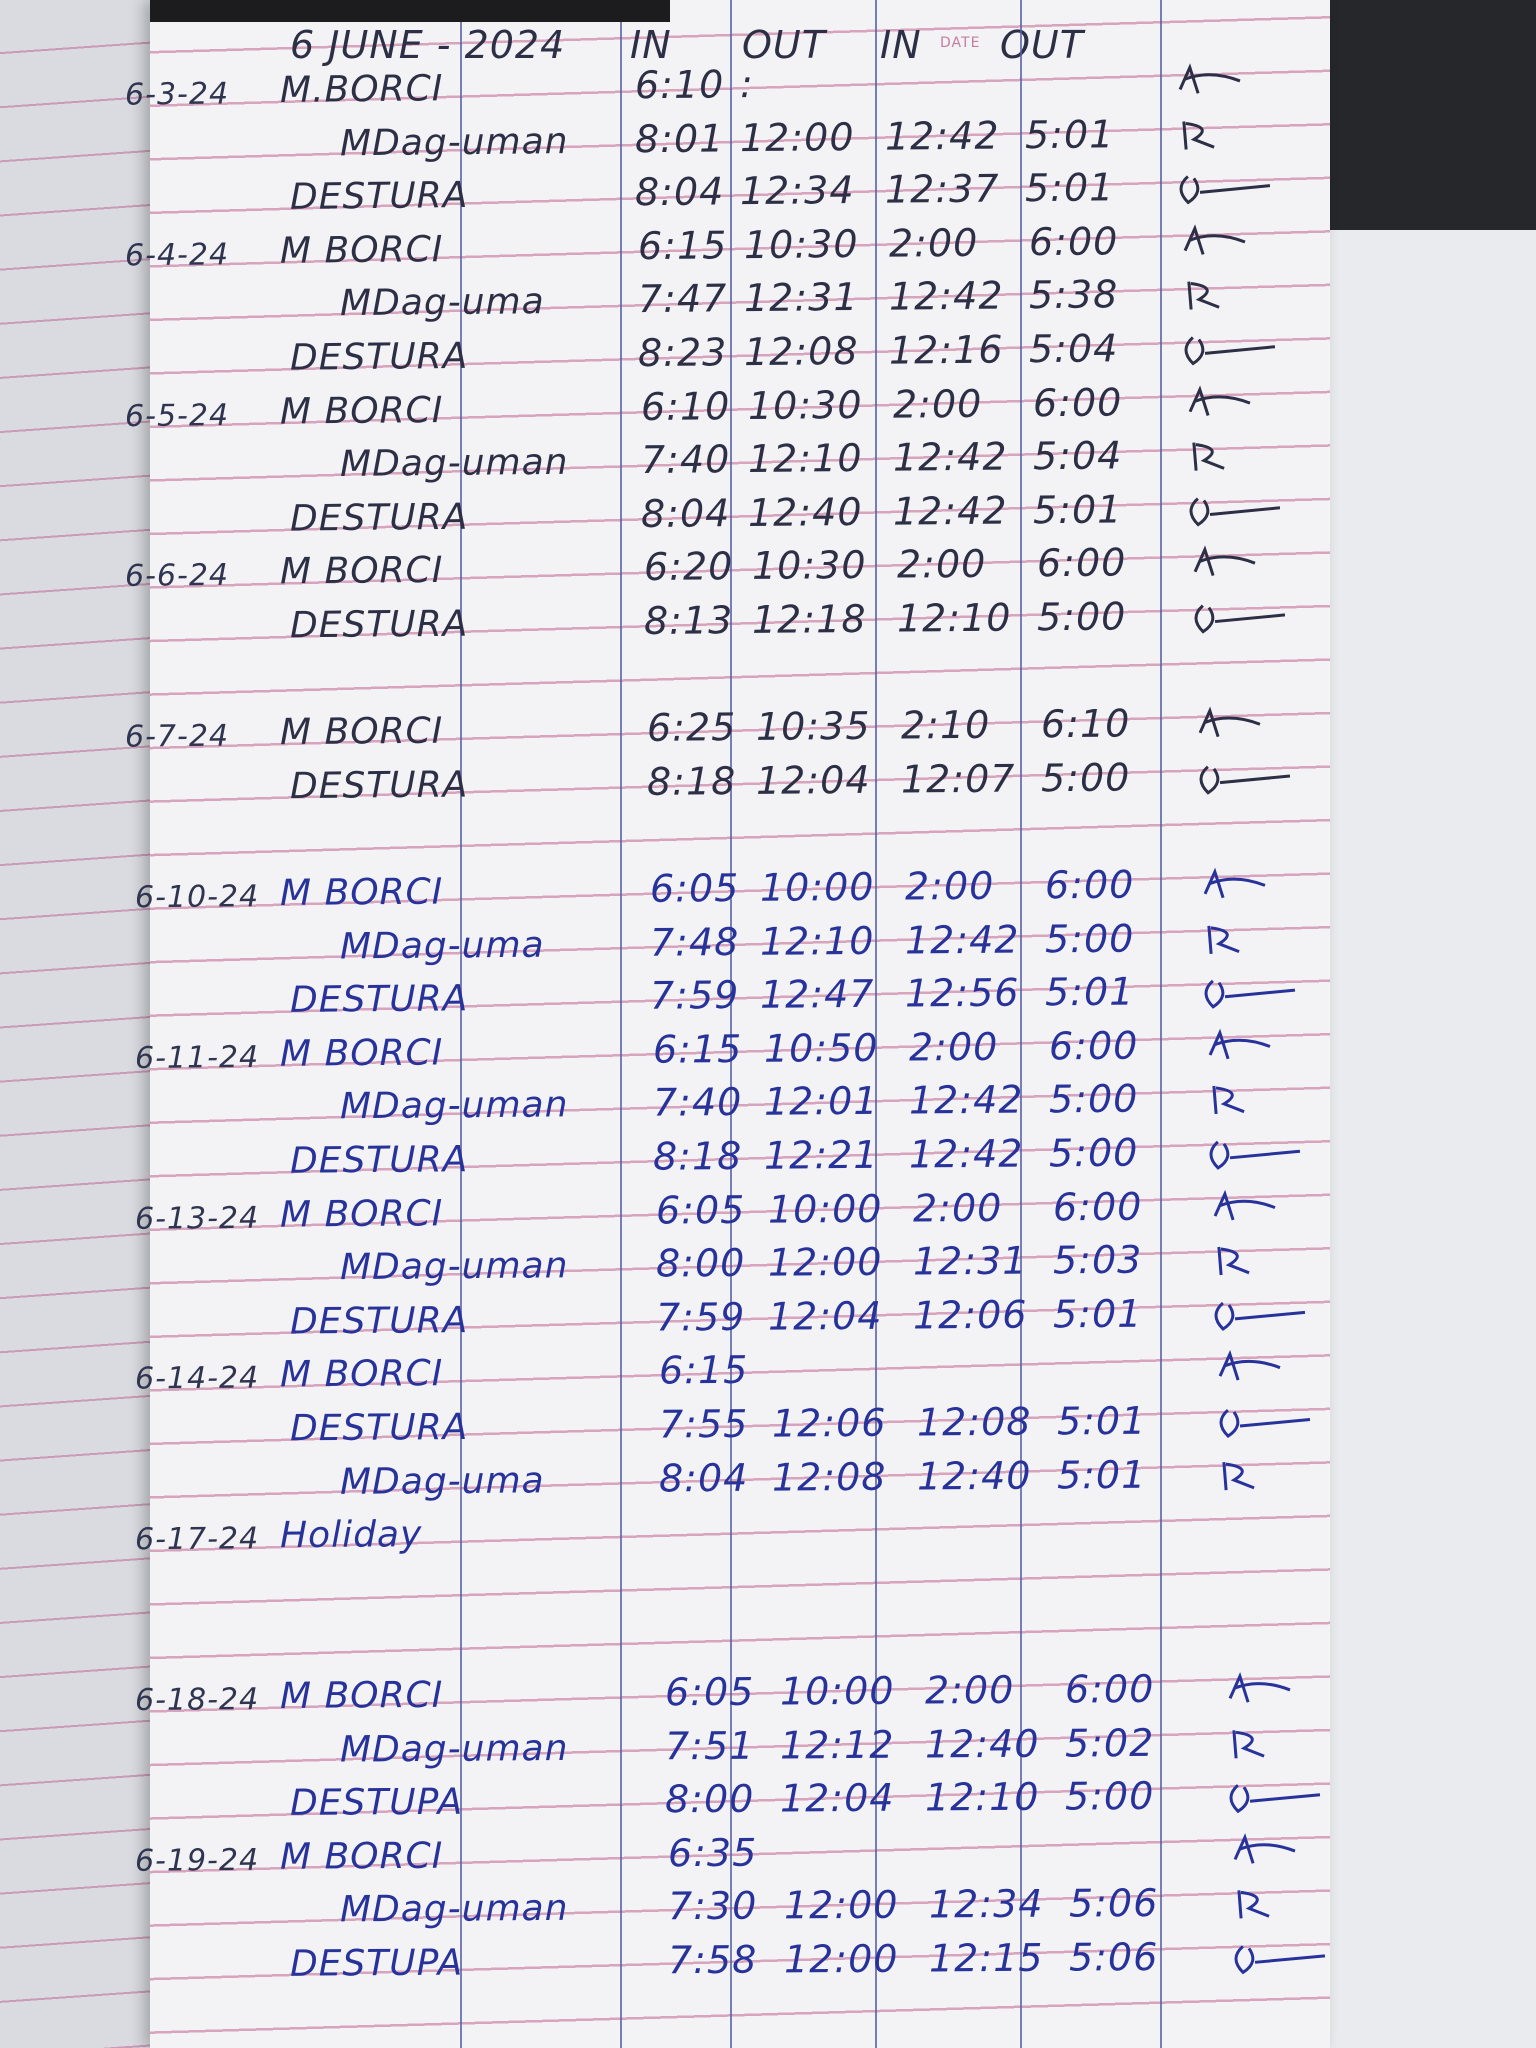  Describe the element at coordinates (805, 512) in the screenshot. I see `time-out-am: 12:40` at that location.